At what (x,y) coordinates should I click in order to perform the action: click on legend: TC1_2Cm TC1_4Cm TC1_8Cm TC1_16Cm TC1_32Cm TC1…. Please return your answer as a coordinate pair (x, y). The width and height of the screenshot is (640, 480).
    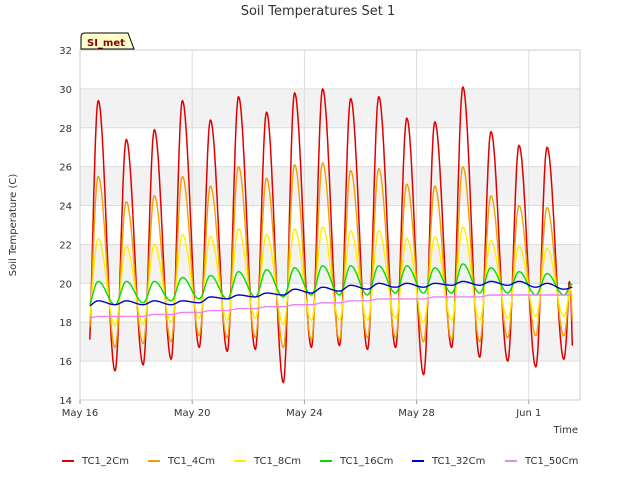
    Looking at the image, I should click on (320, 461).